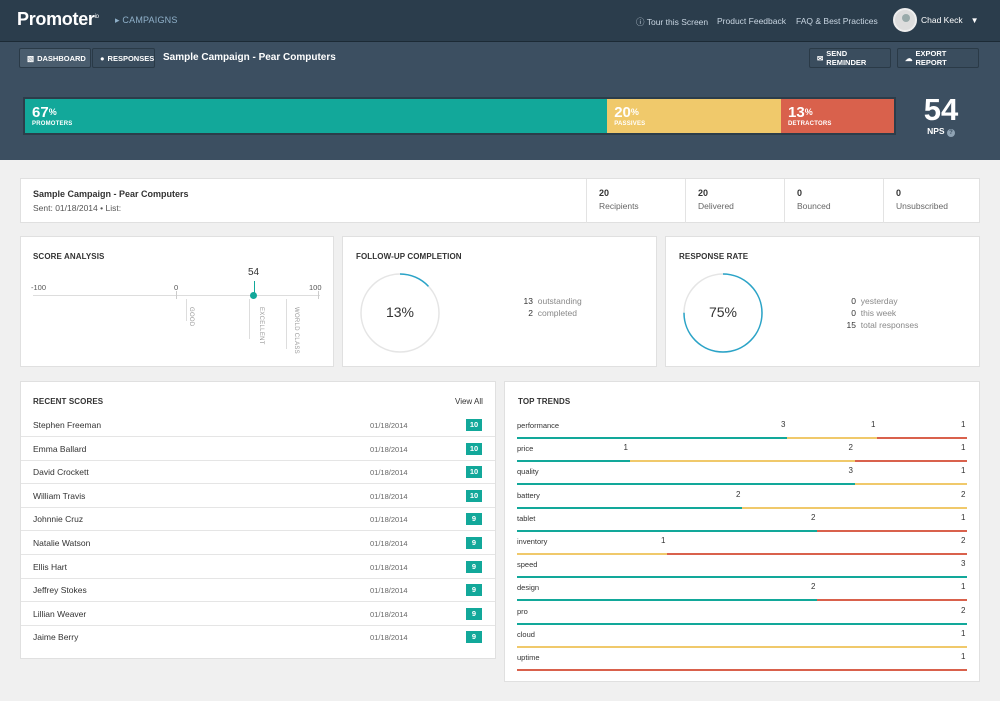  What do you see at coordinates (60, 448) in the screenshot?
I see `respondent-name: Emma Ballard` at bounding box center [60, 448].